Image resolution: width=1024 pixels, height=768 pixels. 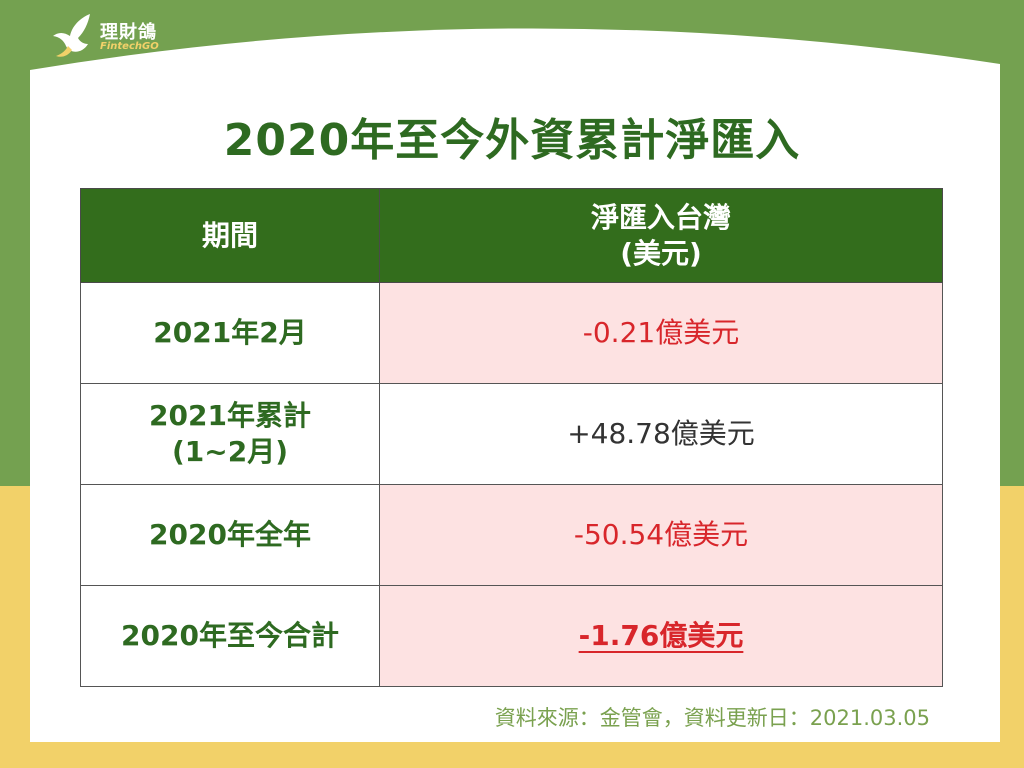 What do you see at coordinates (129, 46) in the screenshot?
I see `brand-subtitle: FintechGO` at bounding box center [129, 46].